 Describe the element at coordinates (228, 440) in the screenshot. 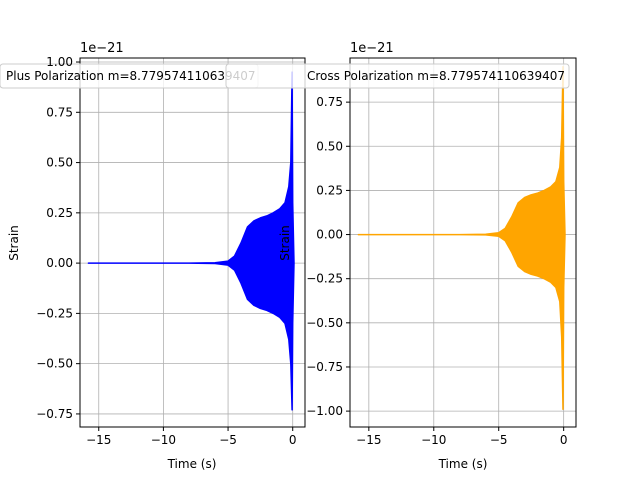

I see `plus-x-tick-label: −5` at that location.